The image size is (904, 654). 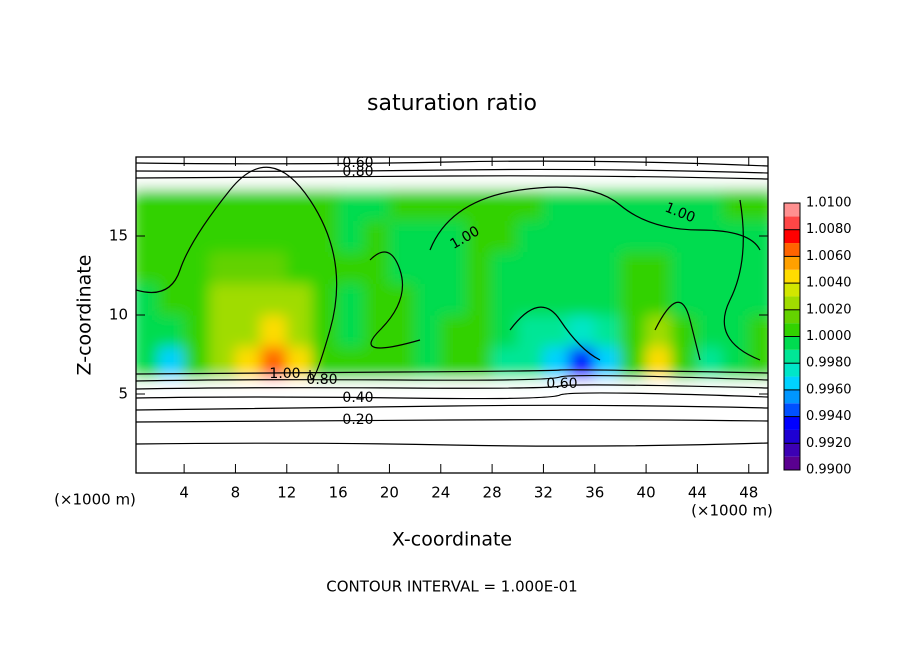 I want to click on contour-label: 0.40, so click(x=357, y=398).